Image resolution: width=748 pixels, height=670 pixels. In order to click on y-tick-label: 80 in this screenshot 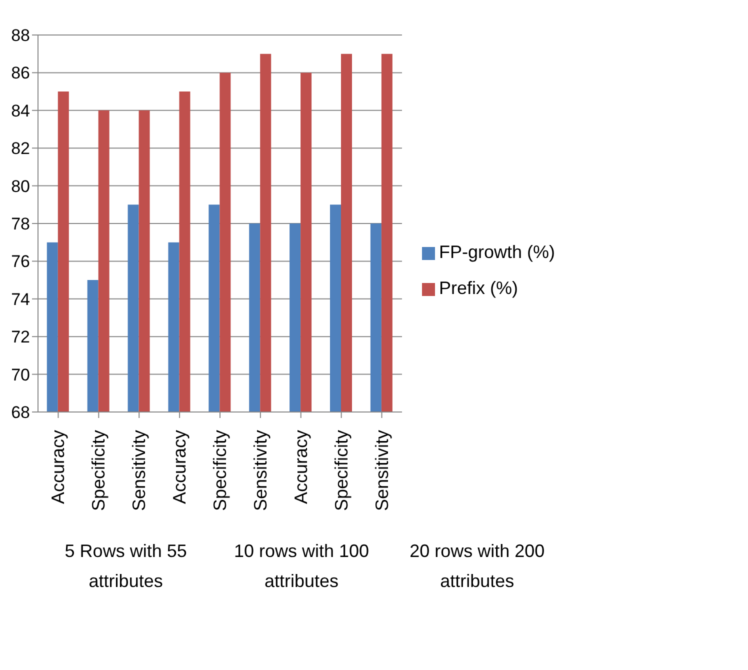, I will do `click(20, 186)`.